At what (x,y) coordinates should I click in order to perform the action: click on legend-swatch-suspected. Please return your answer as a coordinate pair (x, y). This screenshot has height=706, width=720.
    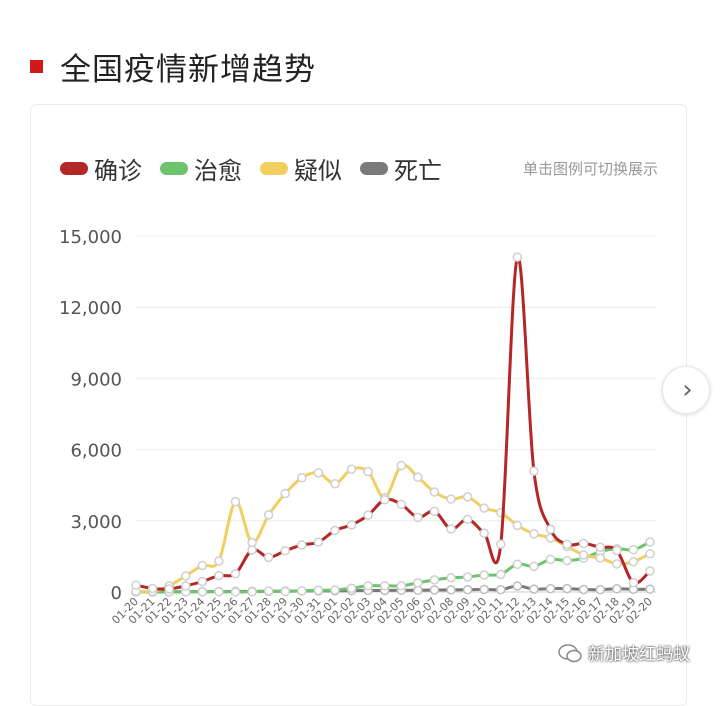
    Looking at the image, I should click on (274, 168).